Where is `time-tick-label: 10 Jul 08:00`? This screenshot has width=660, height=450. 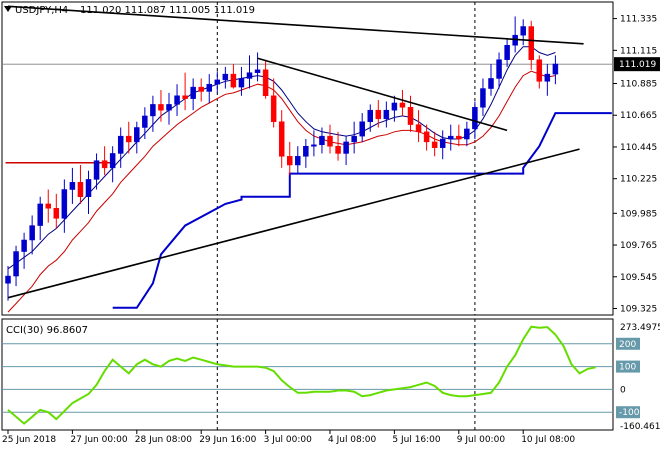
time-tick-label: 10 Jul 08:00 is located at coordinates (548, 440).